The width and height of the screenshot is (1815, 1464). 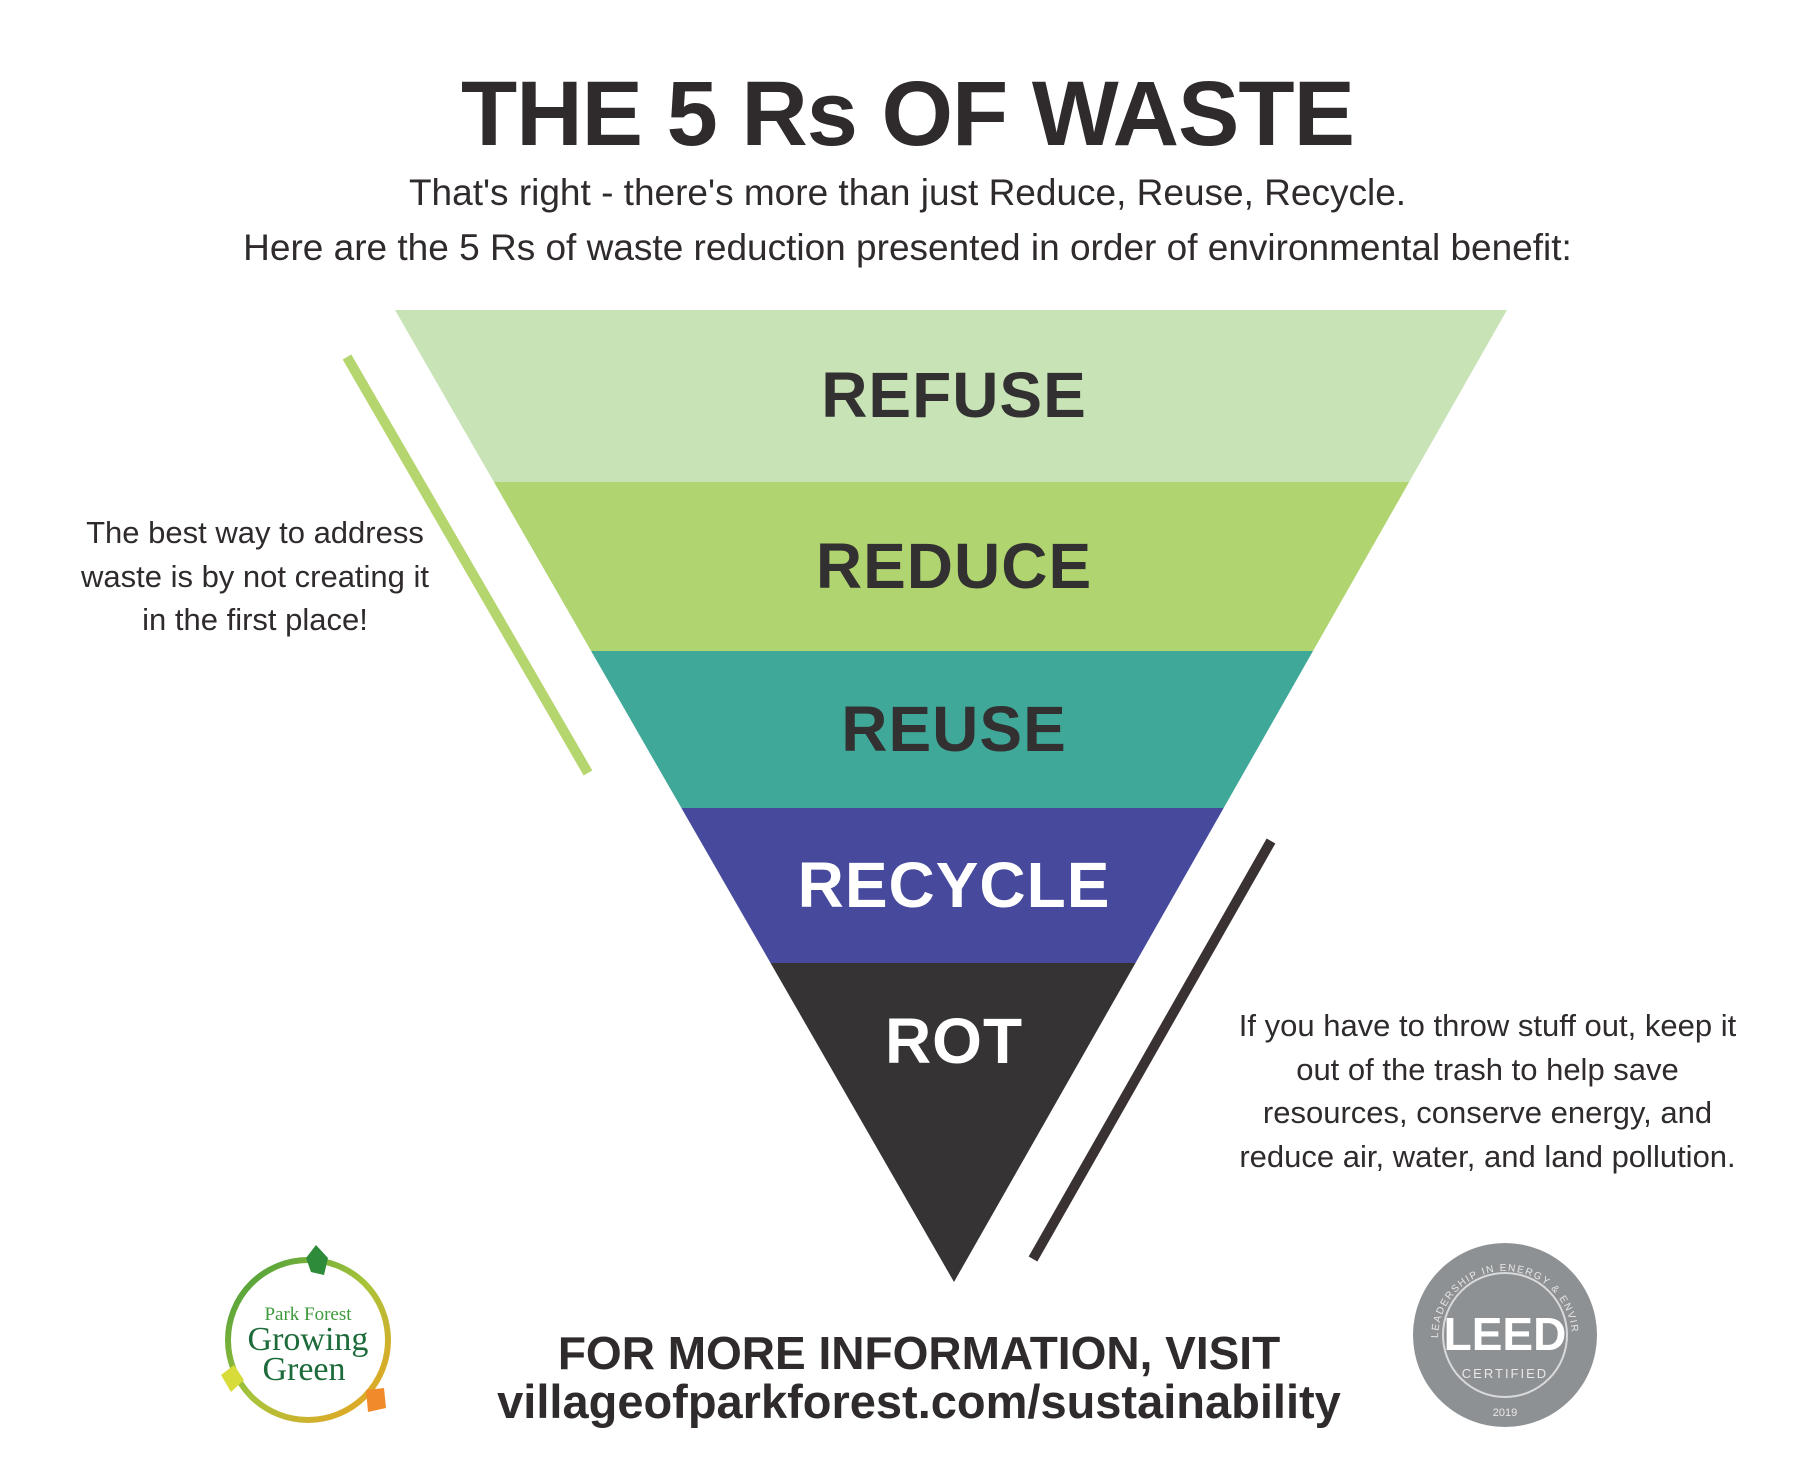 I want to click on logo-text: Growing, so click(x=308, y=1339).